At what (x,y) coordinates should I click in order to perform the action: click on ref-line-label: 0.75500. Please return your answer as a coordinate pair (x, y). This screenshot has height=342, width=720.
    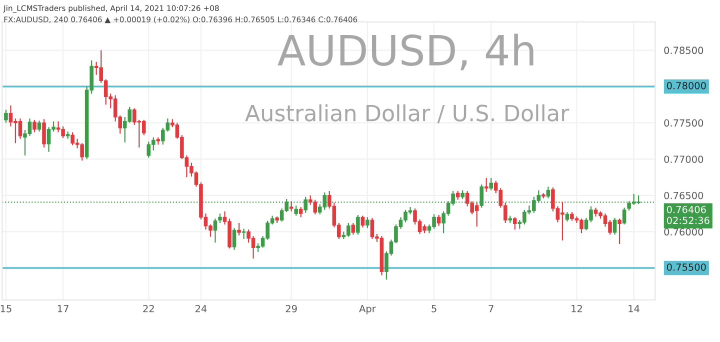
    Looking at the image, I should click on (686, 267).